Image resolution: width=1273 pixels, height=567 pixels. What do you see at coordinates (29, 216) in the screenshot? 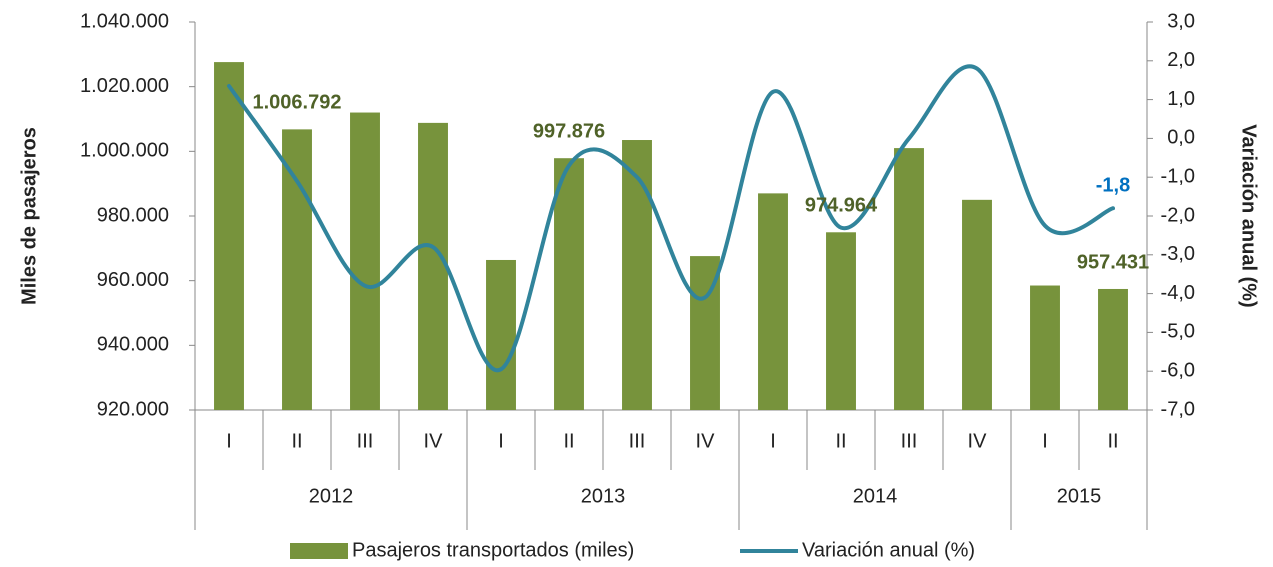
I see `y-axis-label: Miles de pasajeros` at bounding box center [29, 216].